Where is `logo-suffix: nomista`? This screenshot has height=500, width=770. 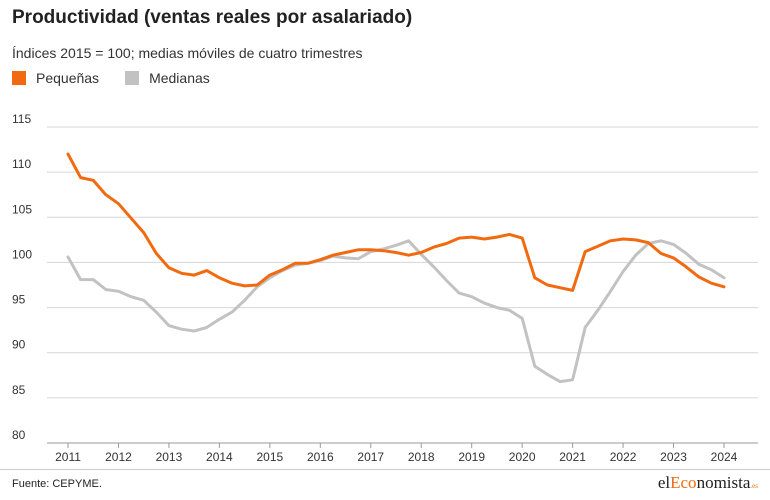 logo-suffix: nomista is located at coordinates (723, 482).